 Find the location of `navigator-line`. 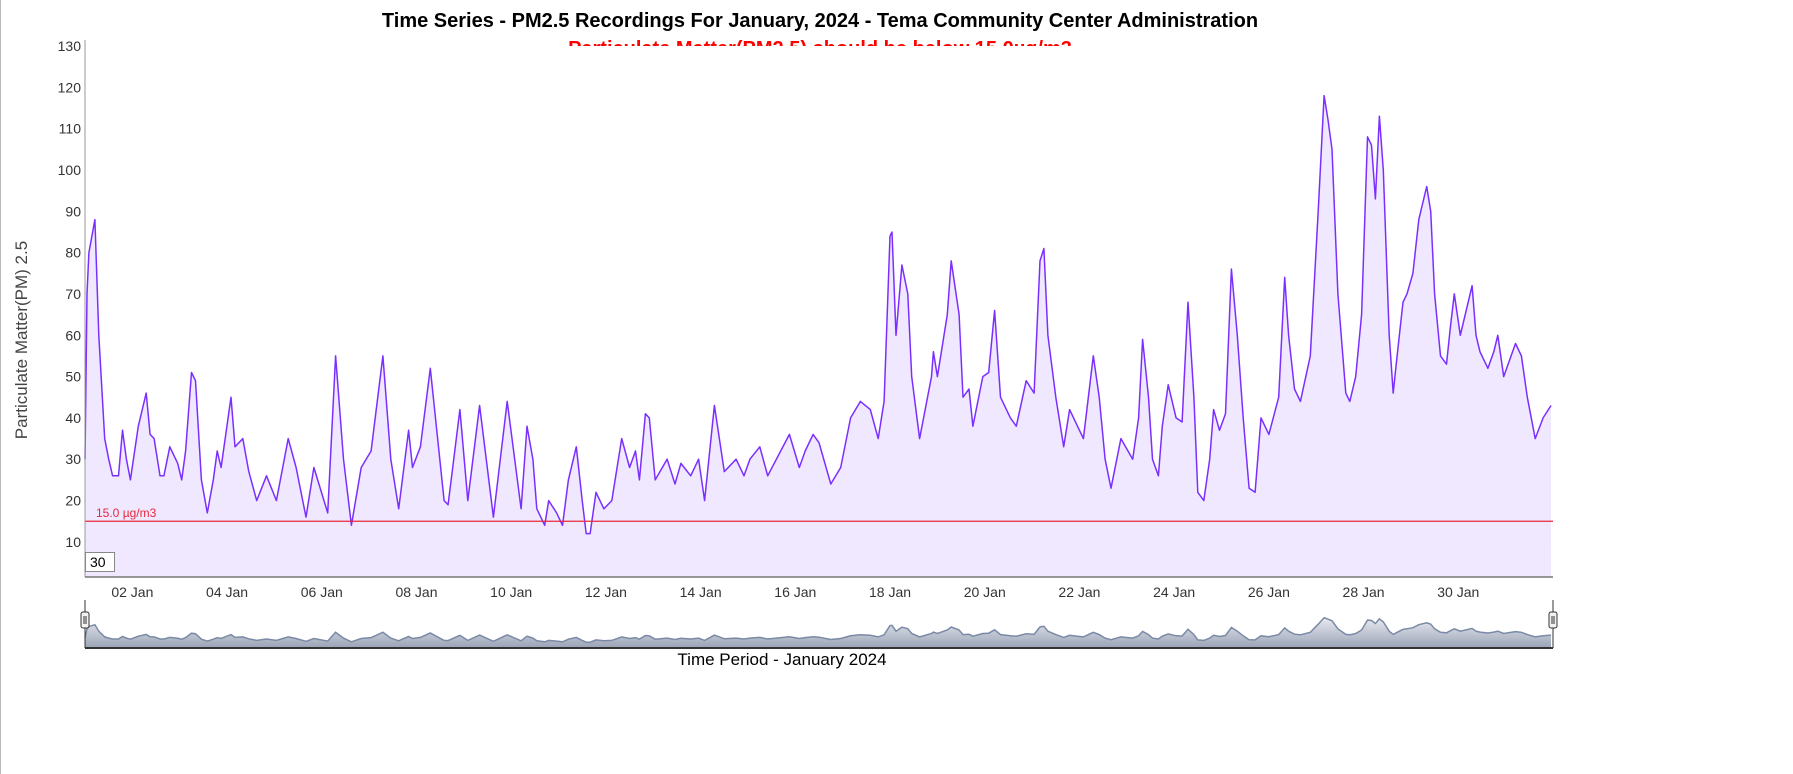

navigator-line is located at coordinates (818, 629).